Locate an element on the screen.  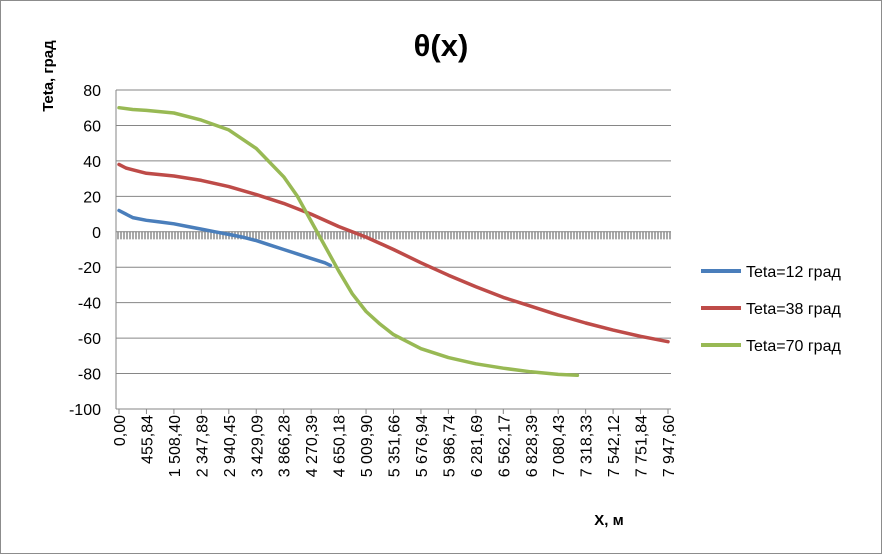
x-axis-label: X, м is located at coordinates (608, 520).